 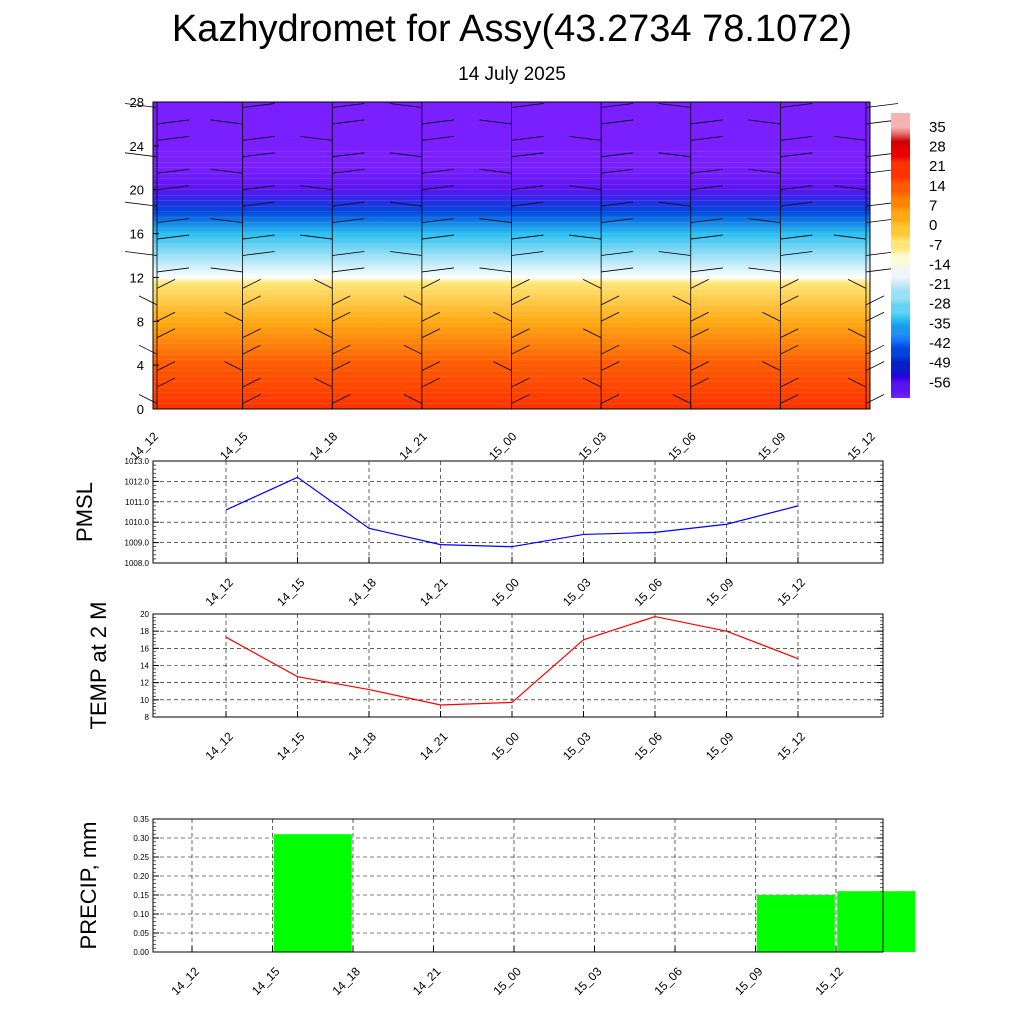 What do you see at coordinates (861, 446) in the screenshot?
I see `heatmap-x-tick-label: 15_12` at bounding box center [861, 446].